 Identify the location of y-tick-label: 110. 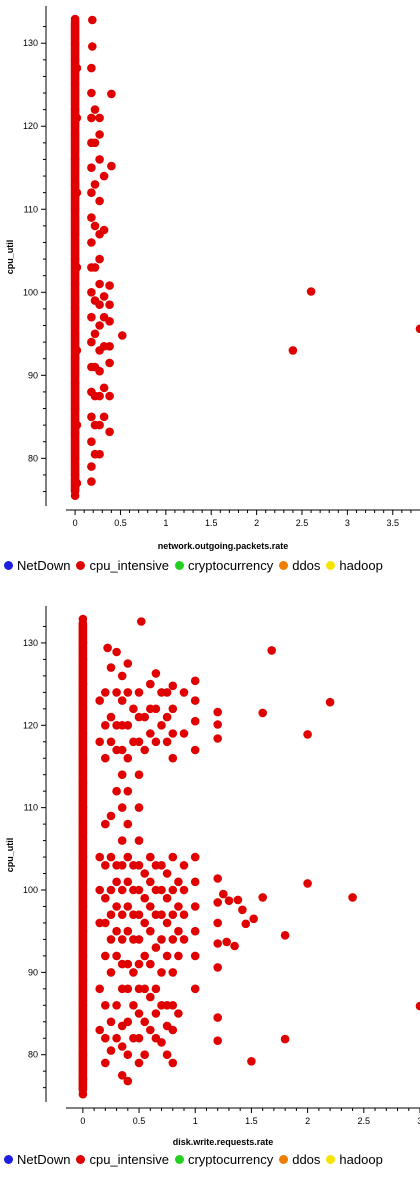
(31, 209).